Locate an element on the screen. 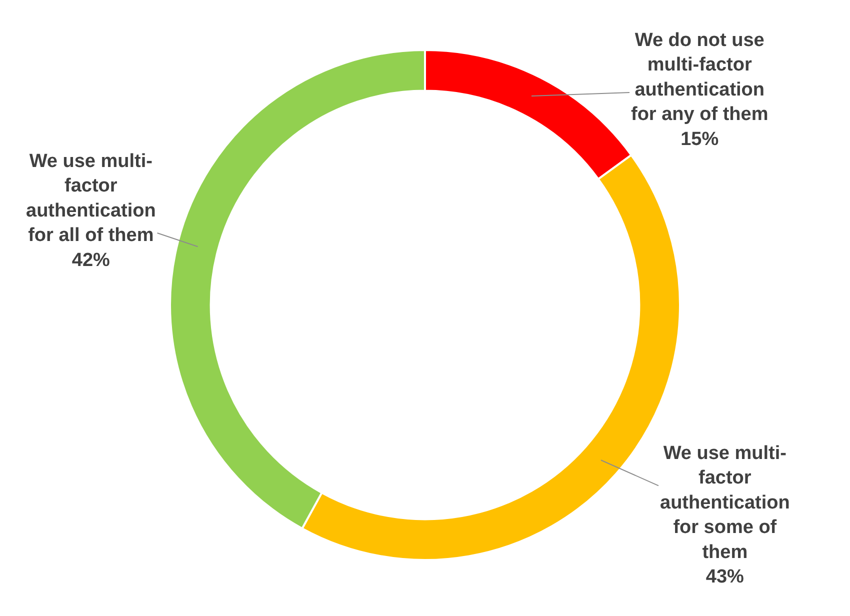  slice-label: We do not use multi-factor authentication for any of them is located at coordinates (699, 78).